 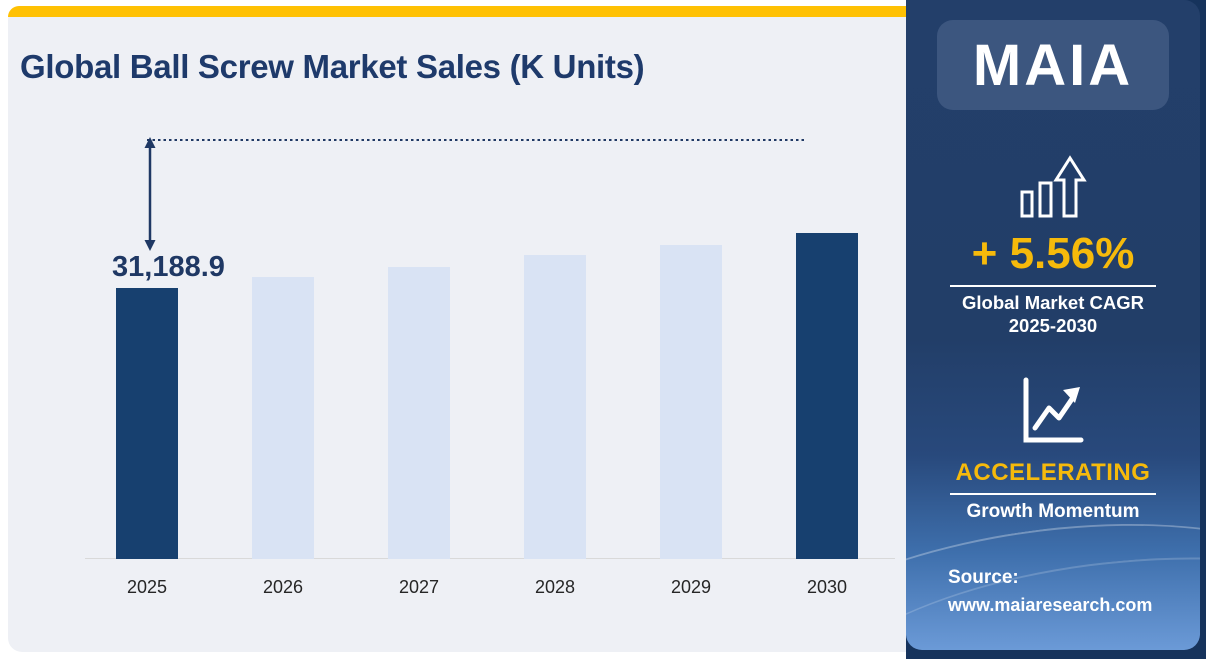 I want to click on cagr-label-line2: 2025-2030, so click(x=1053, y=325).